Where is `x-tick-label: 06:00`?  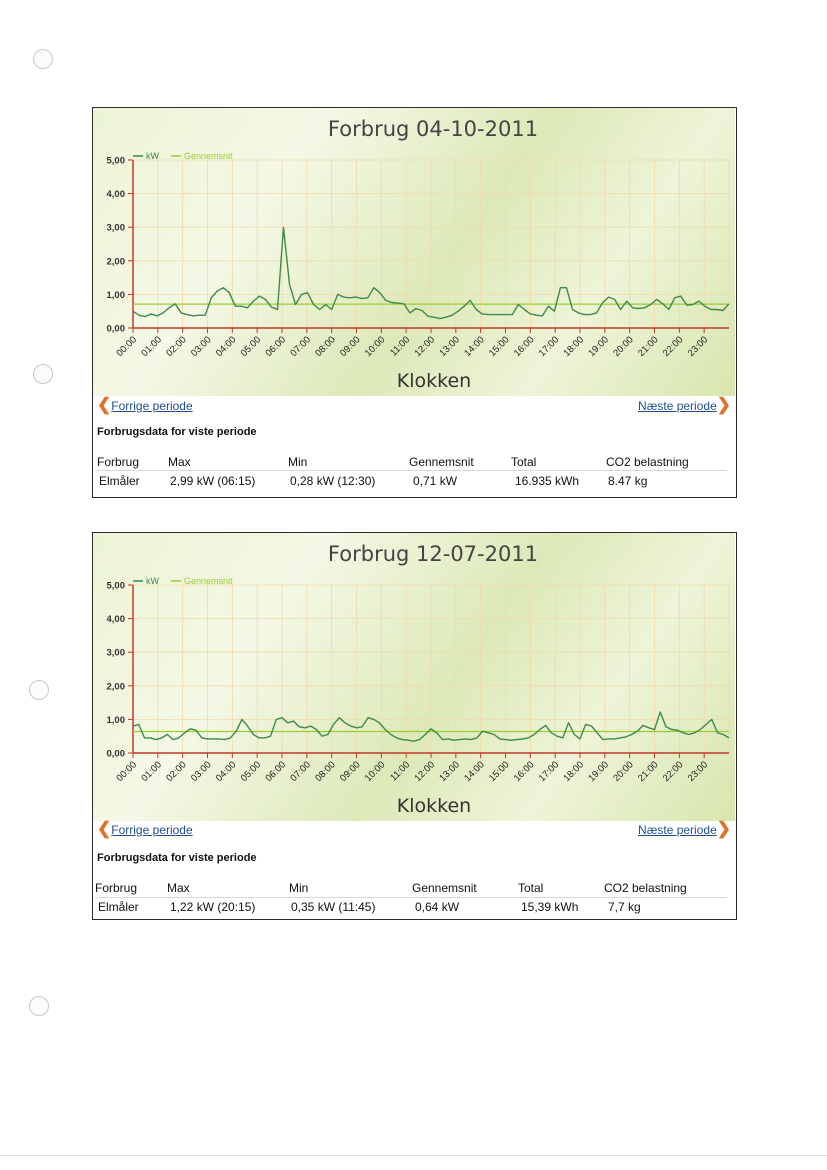
x-tick-label: 06:00 is located at coordinates (276, 346).